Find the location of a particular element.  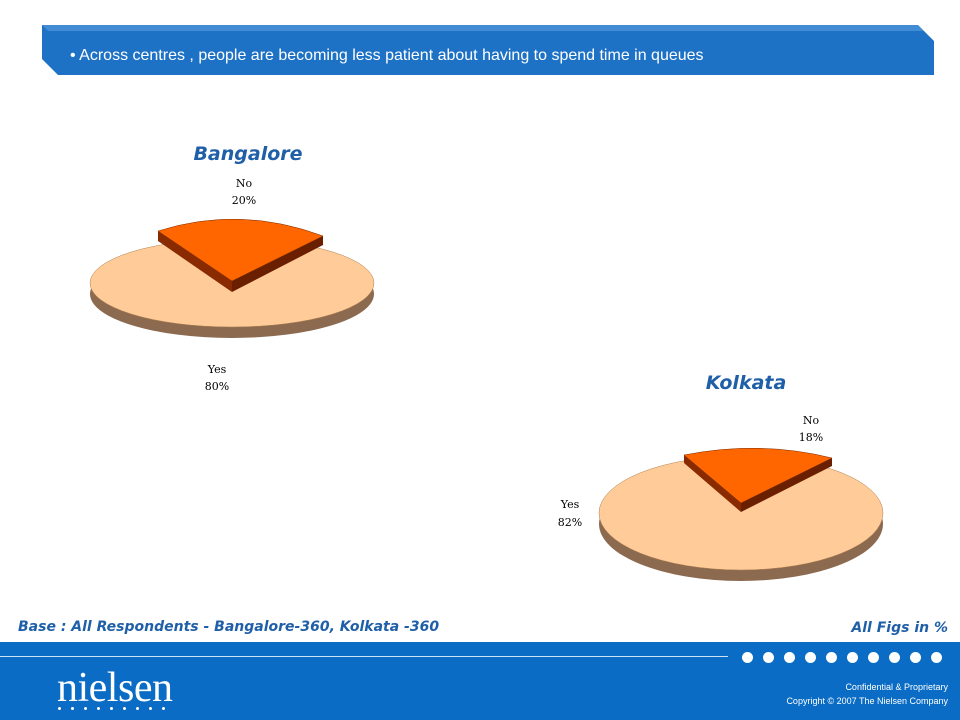

slice-value-yes-bangalore: 80% is located at coordinates (217, 386).